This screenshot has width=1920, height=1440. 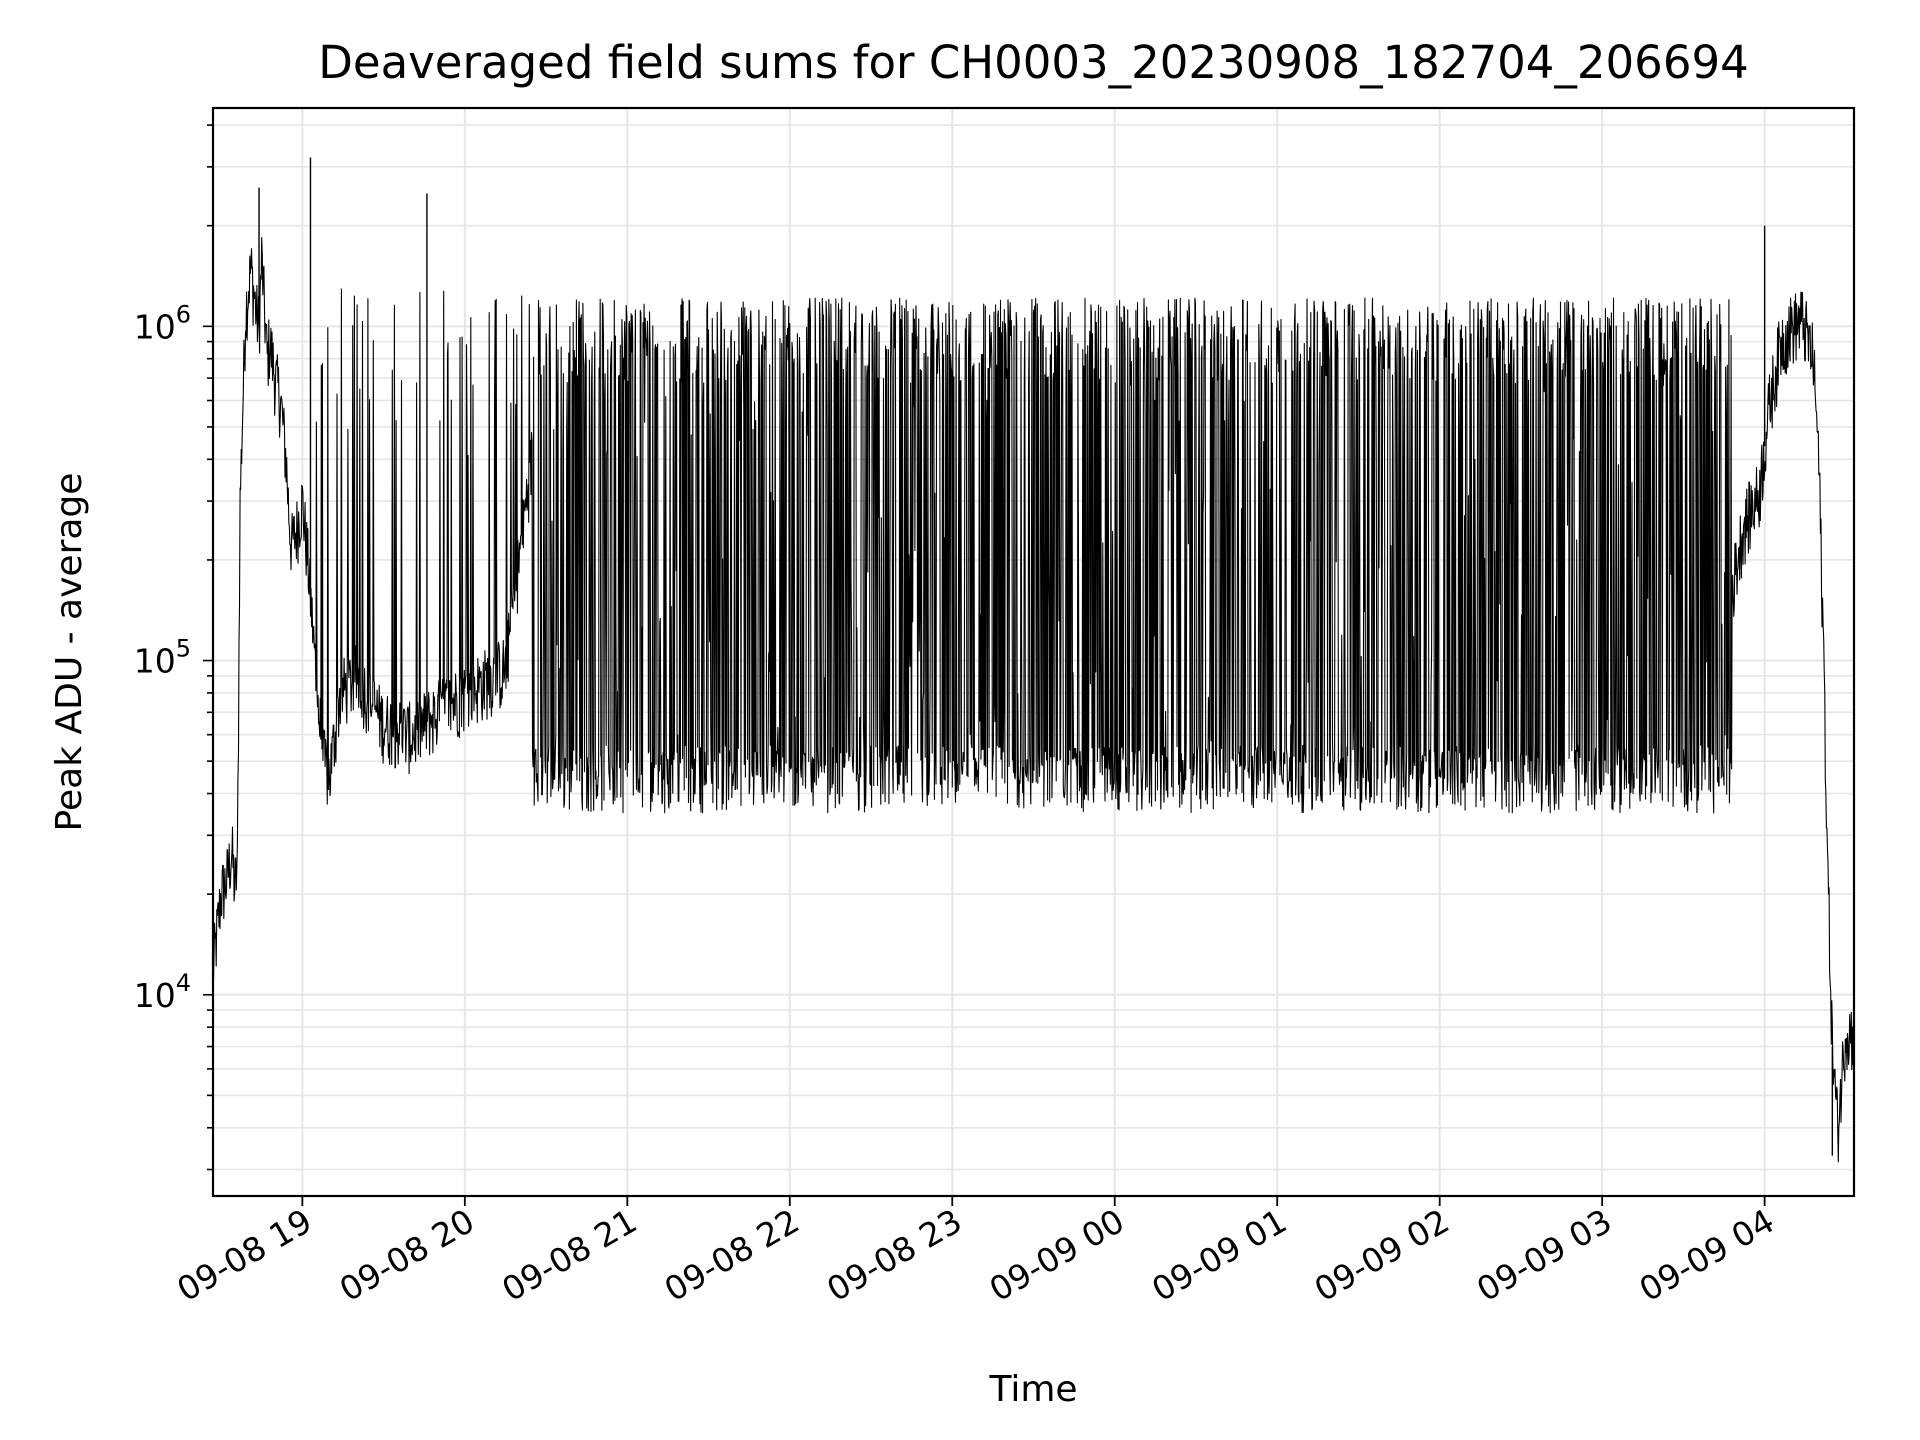 What do you see at coordinates (162, 658) in the screenshot?
I see `y-tick-label: 10⁵` at bounding box center [162, 658].